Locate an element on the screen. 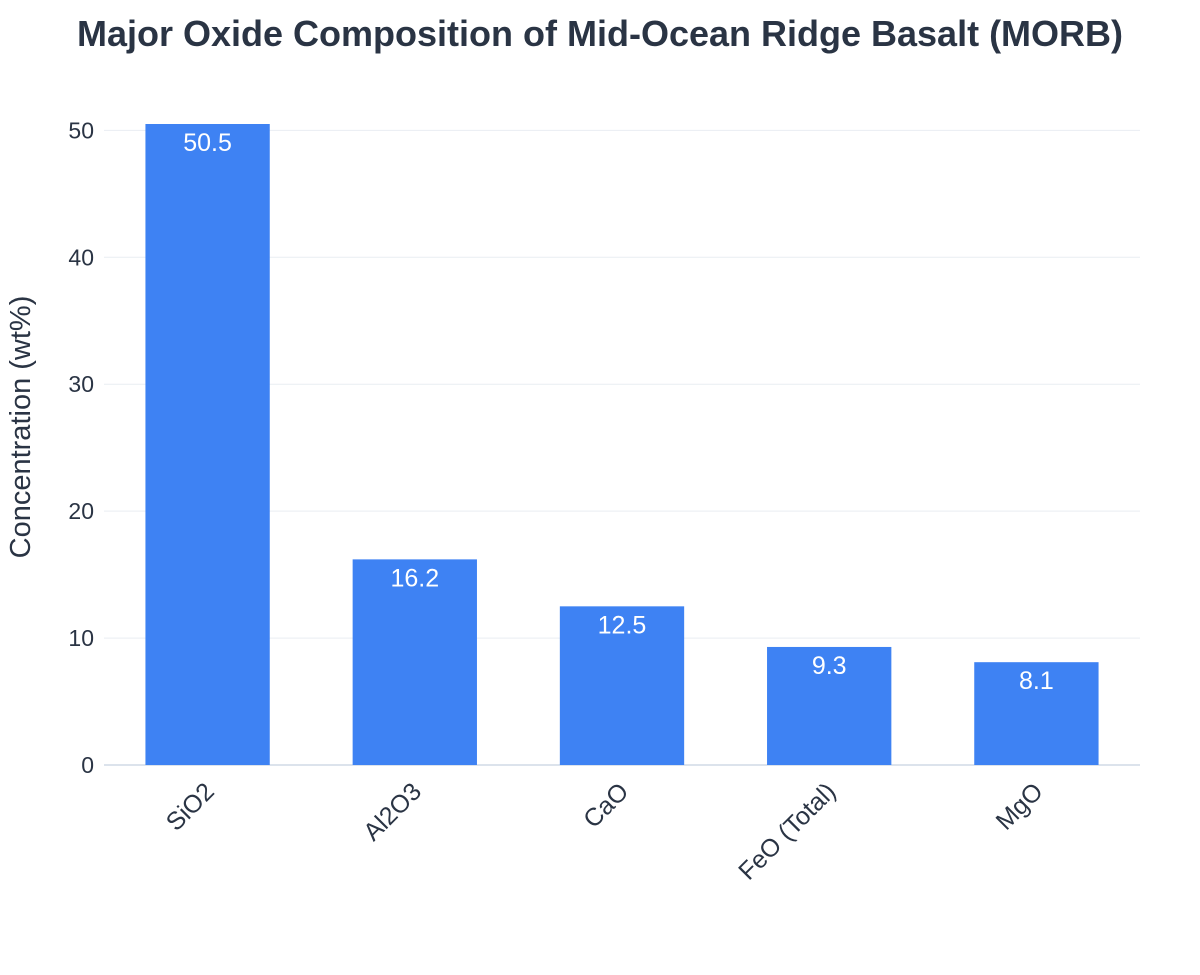 This screenshot has width=1200, height=975. bar-mgo is located at coordinates (1036, 713).